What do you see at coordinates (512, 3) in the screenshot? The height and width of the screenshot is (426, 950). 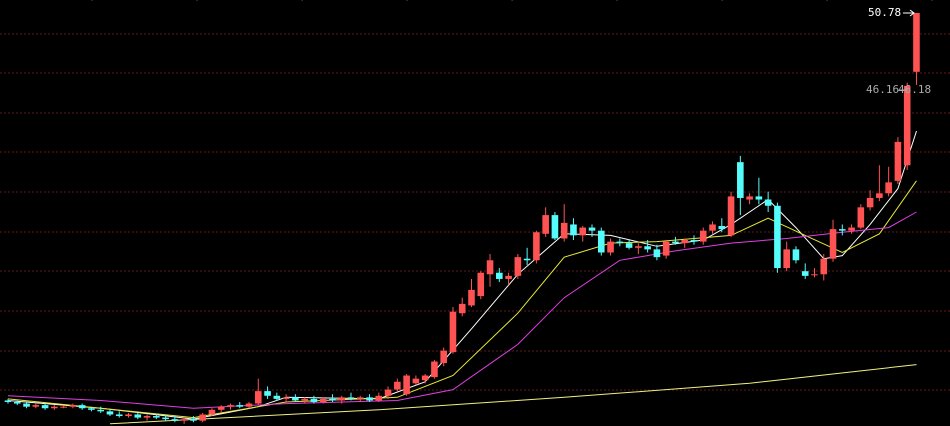 I see `top-markers: * * * * * * * * *` at bounding box center [512, 3].